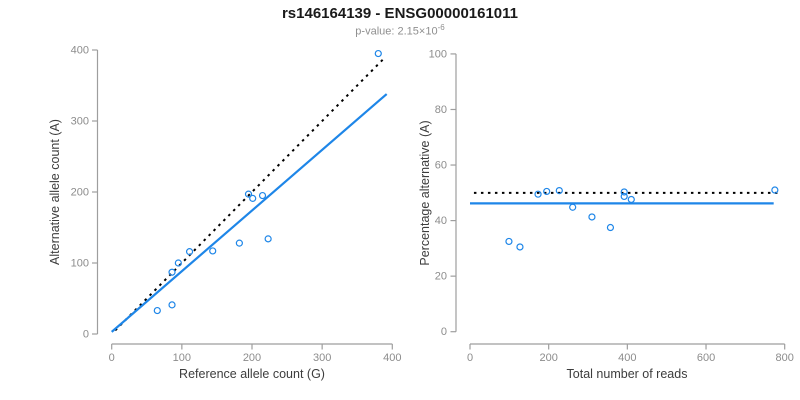  Describe the element at coordinates (396, 31) in the screenshot. I see `pvalue-text: p-value: 2.15×10` at that location.